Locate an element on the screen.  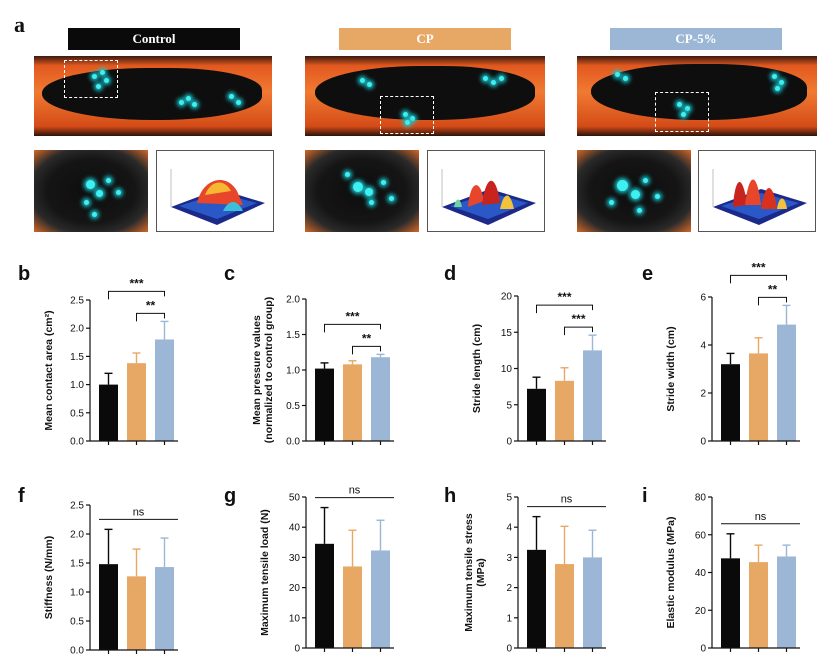
panel-letter-c: c is located at coordinates (229, 274).